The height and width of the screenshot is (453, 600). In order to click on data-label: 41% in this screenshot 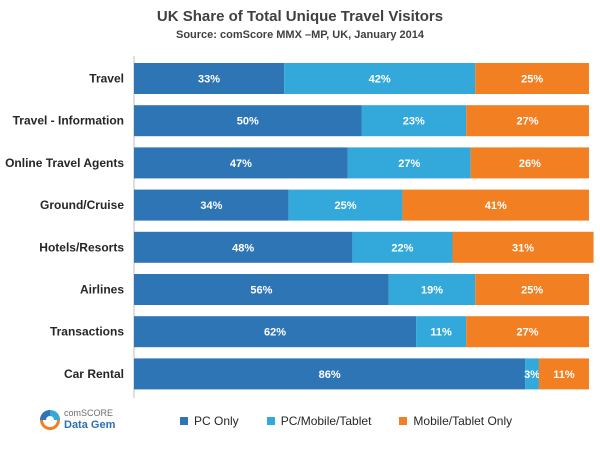, I will do `click(496, 206)`.